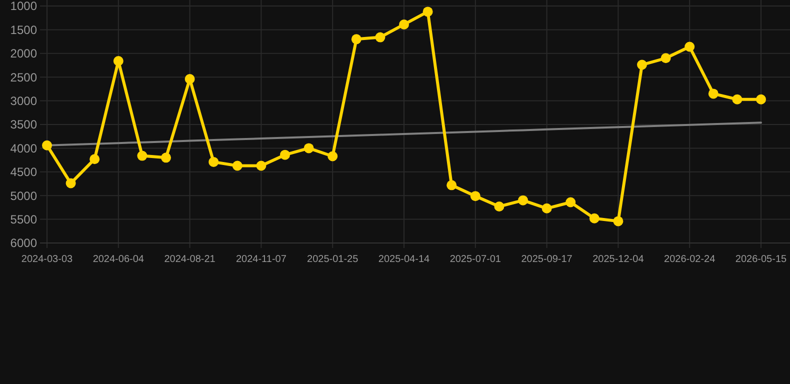  What do you see at coordinates (24, 7) in the screenshot?
I see `y-tick-label: 1000` at bounding box center [24, 7].